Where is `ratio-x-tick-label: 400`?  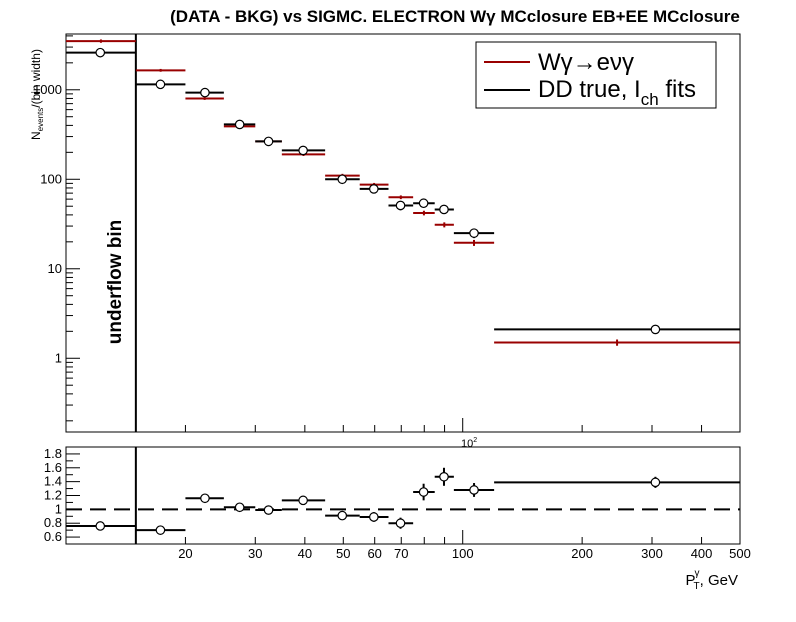 ratio-x-tick-label: 400 is located at coordinates (702, 553).